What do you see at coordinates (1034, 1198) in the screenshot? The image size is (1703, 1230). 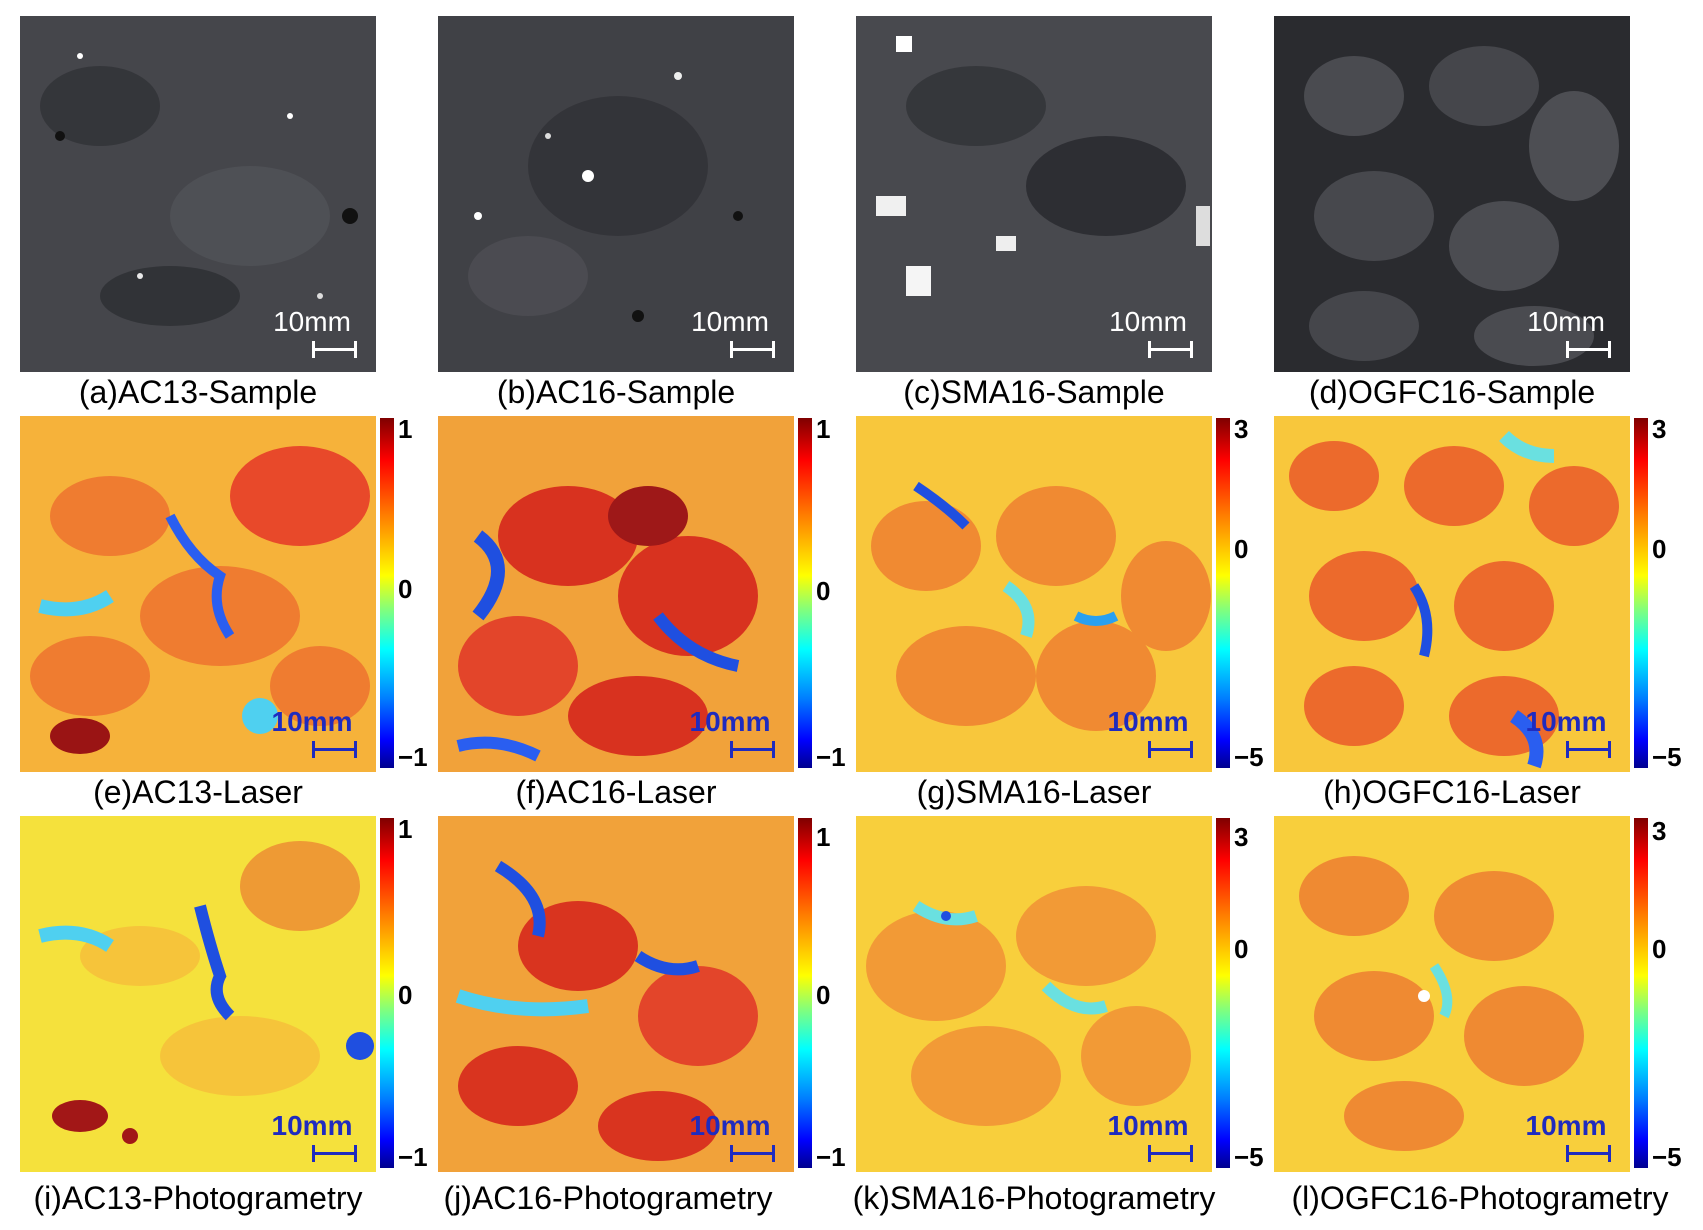 I see `caption-k: (k)SMA16-Photogrametry` at bounding box center [1034, 1198].